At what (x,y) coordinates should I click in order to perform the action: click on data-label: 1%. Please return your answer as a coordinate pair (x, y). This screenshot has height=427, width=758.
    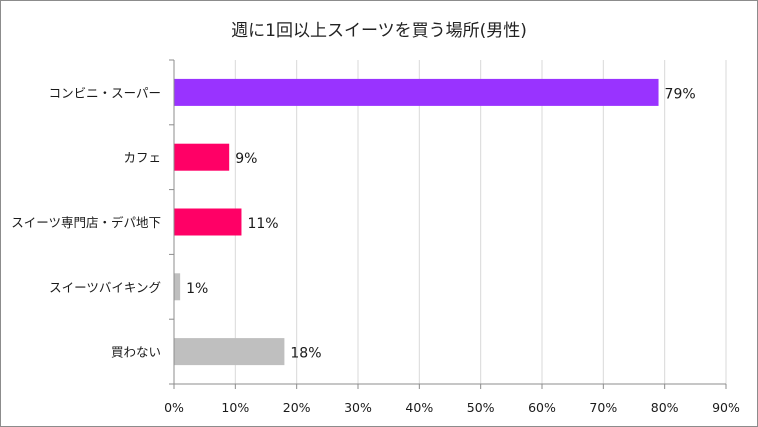
    Looking at the image, I should click on (197, 289).